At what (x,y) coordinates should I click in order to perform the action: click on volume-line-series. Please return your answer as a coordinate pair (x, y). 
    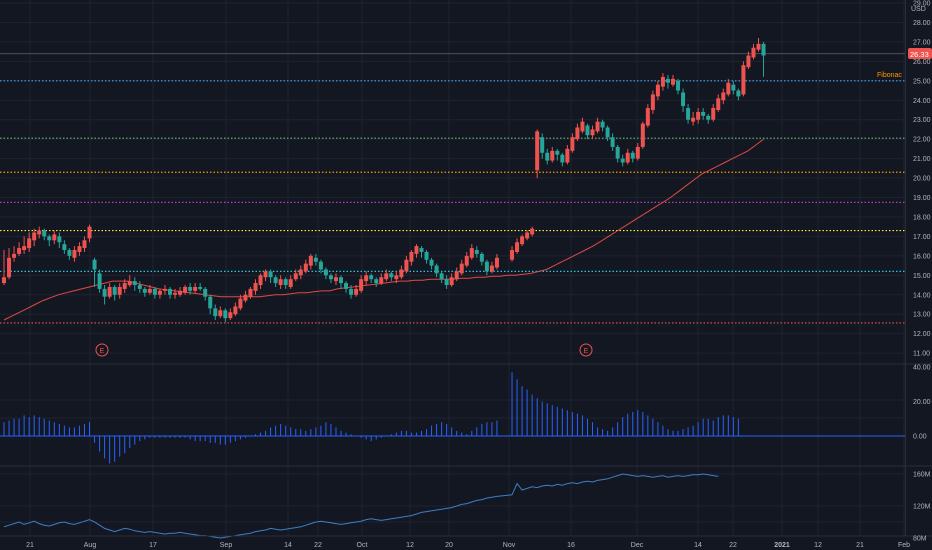
    Looking at the image, I should click on (361, 506).